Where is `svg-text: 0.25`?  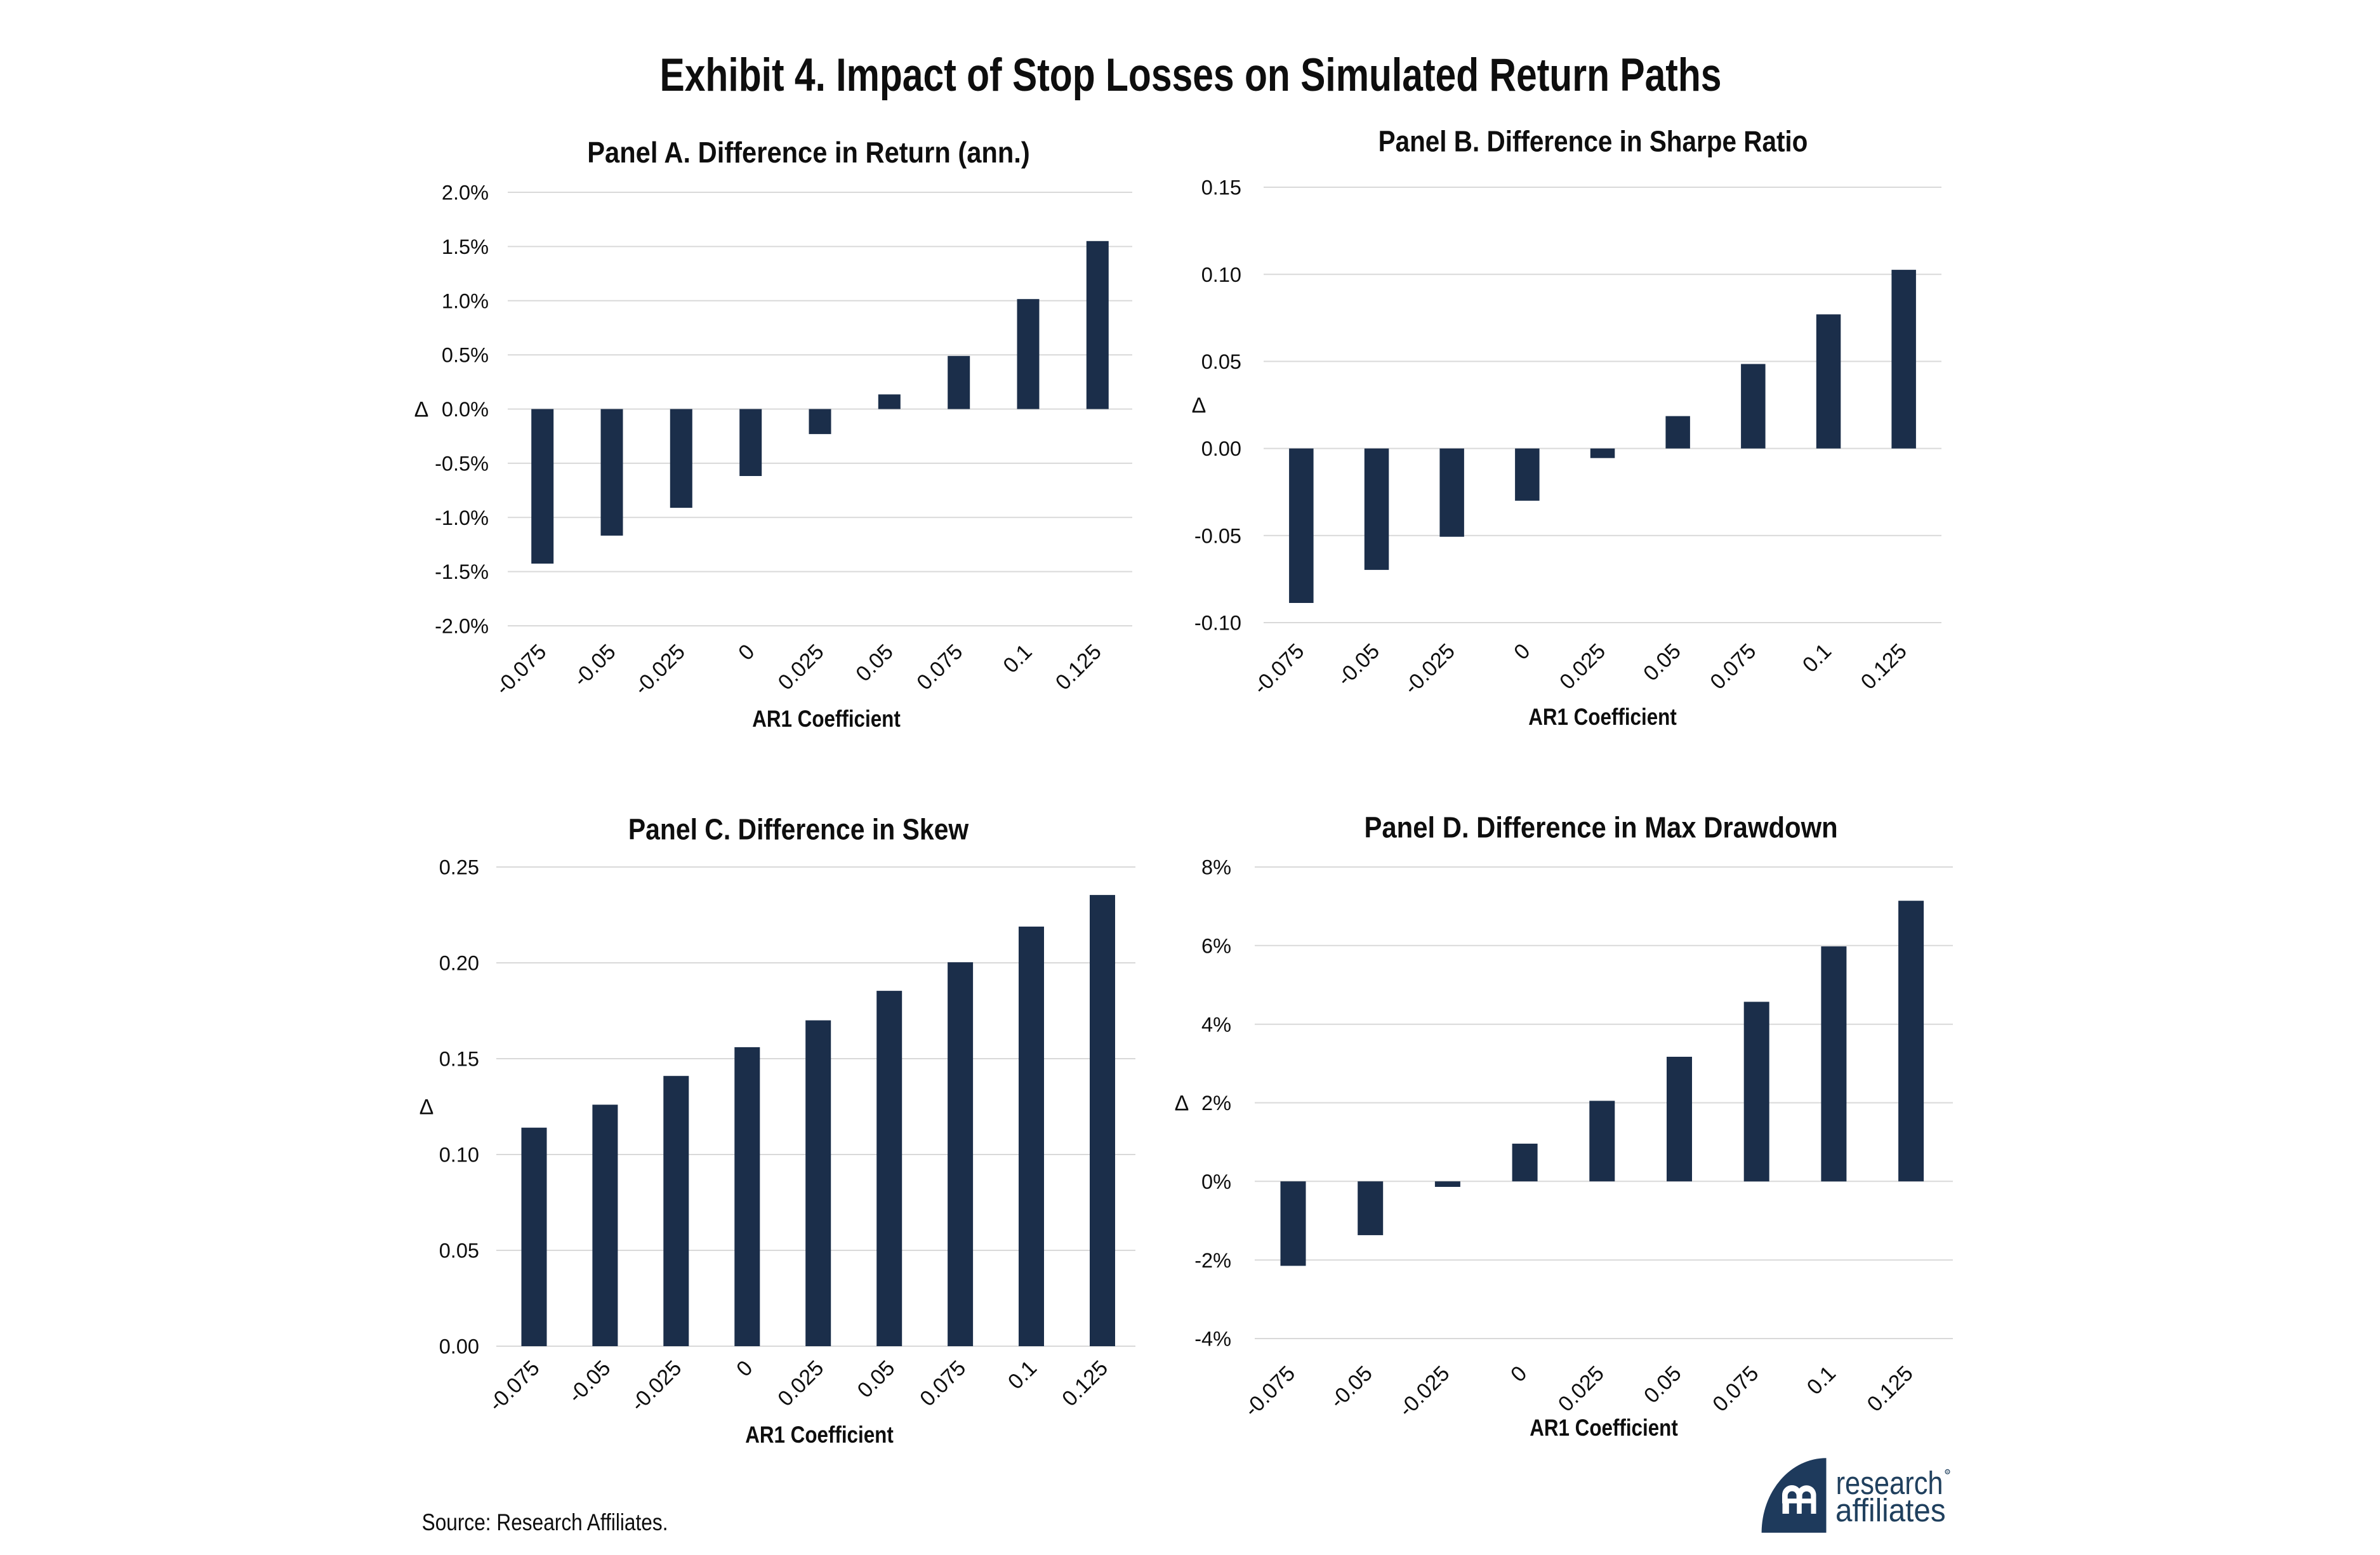
svg-text: 0.25 is located at coordinates (459, 867).